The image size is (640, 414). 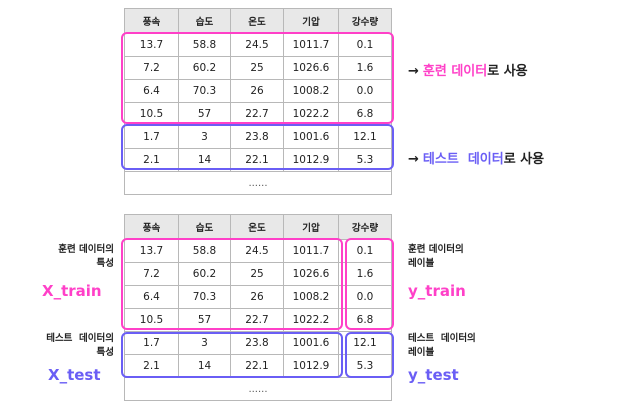 I want to click on x-train-highlight-box, so click(x=232, y=284).